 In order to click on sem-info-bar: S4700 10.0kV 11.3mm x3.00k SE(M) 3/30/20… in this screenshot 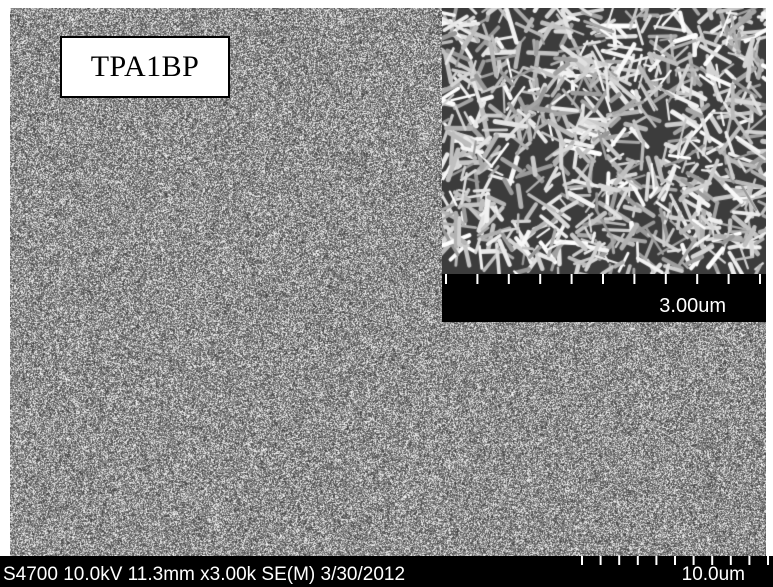, I will do `click(386, 571)`.